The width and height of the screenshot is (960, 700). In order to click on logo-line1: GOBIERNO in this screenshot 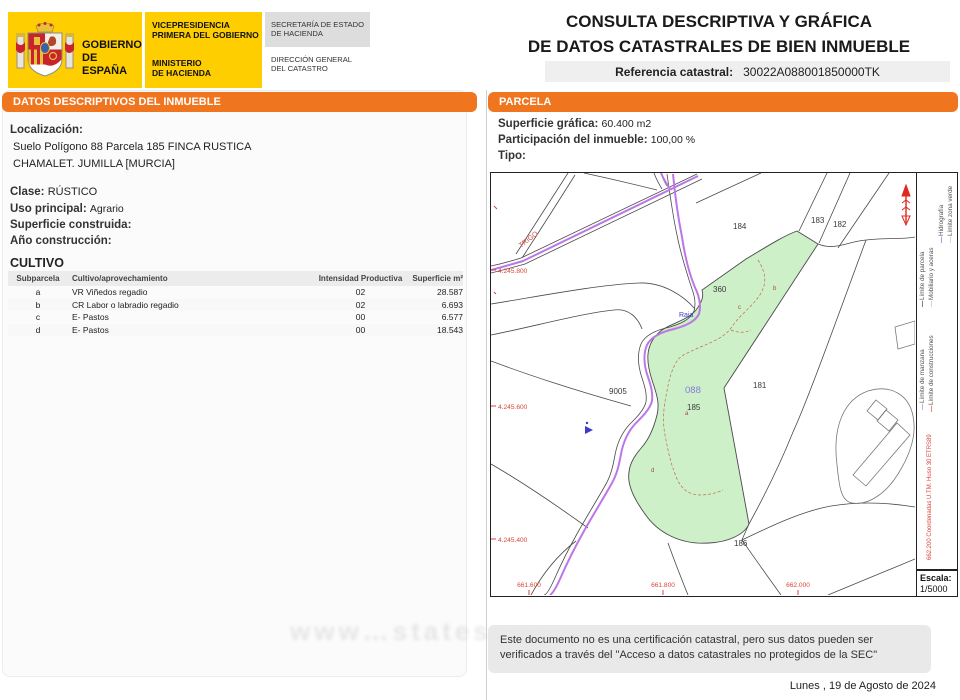, I will do `click(112, 45)`.